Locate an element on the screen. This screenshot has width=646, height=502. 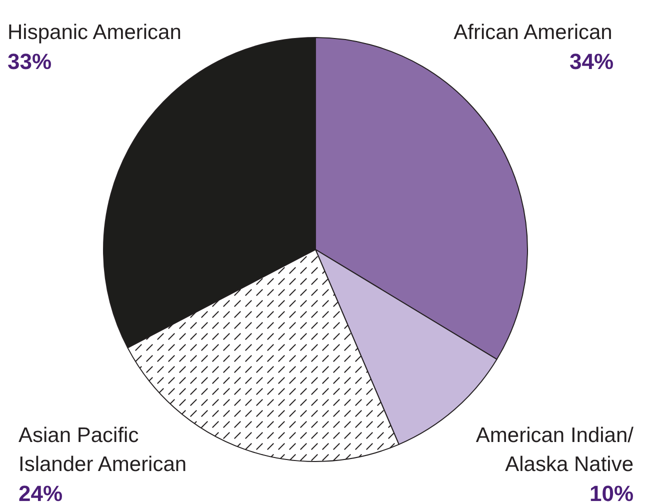
data-label: 10% is located at coordinates (611, 491).